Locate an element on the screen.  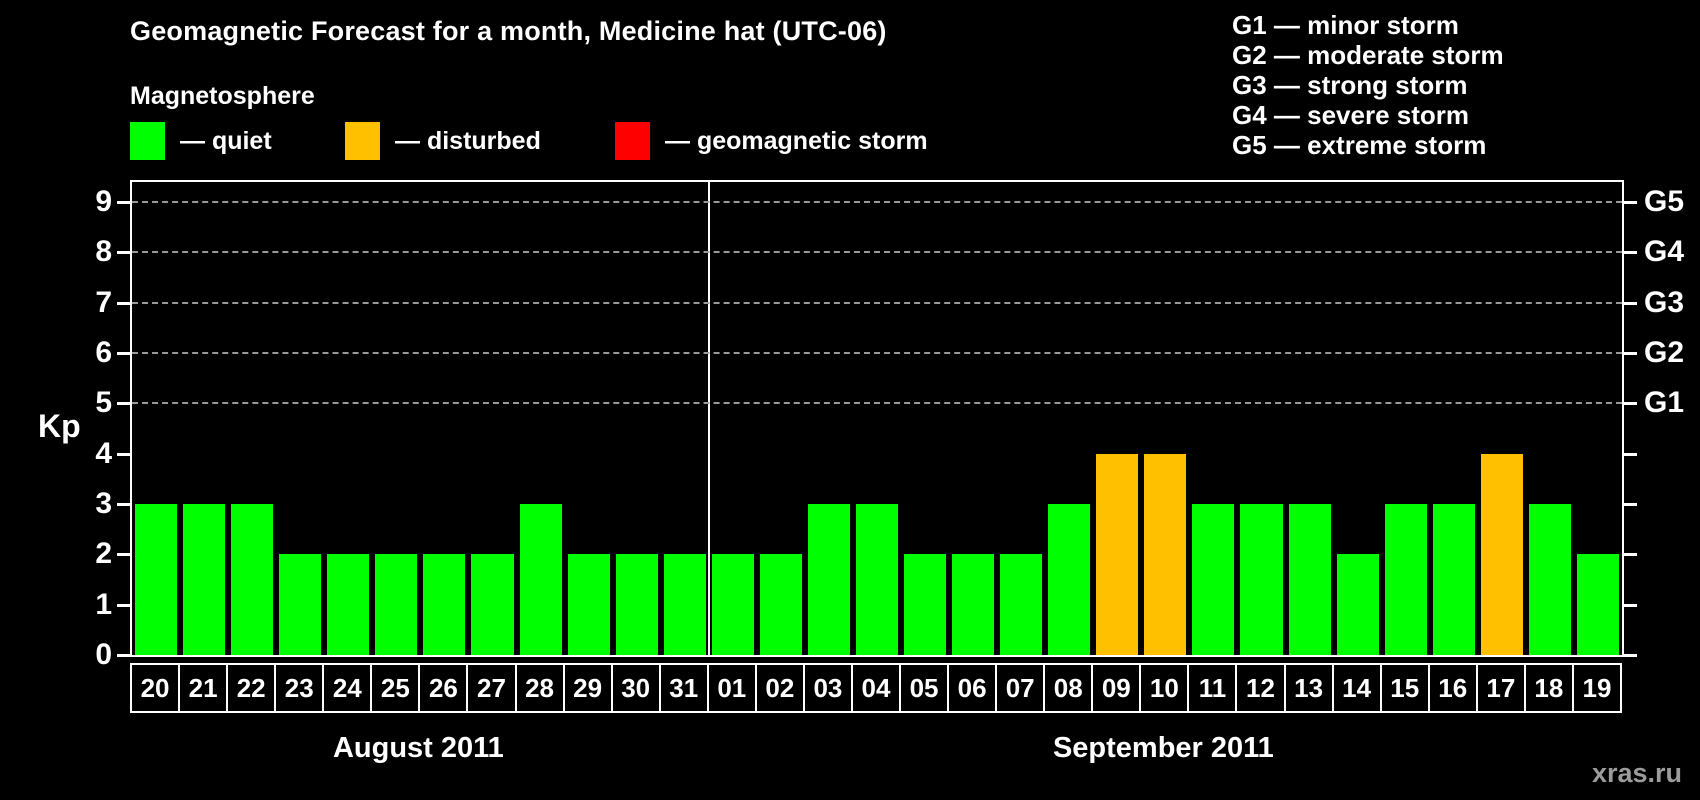
legend-item-label: — disturbed is located at coordinates (468, 140).